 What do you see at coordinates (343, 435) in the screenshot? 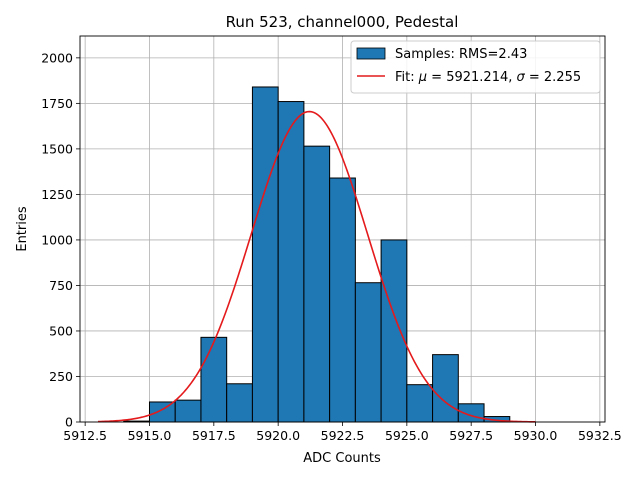
I see `x-tick-label: 5922.5` at bounding box center [343, 435].